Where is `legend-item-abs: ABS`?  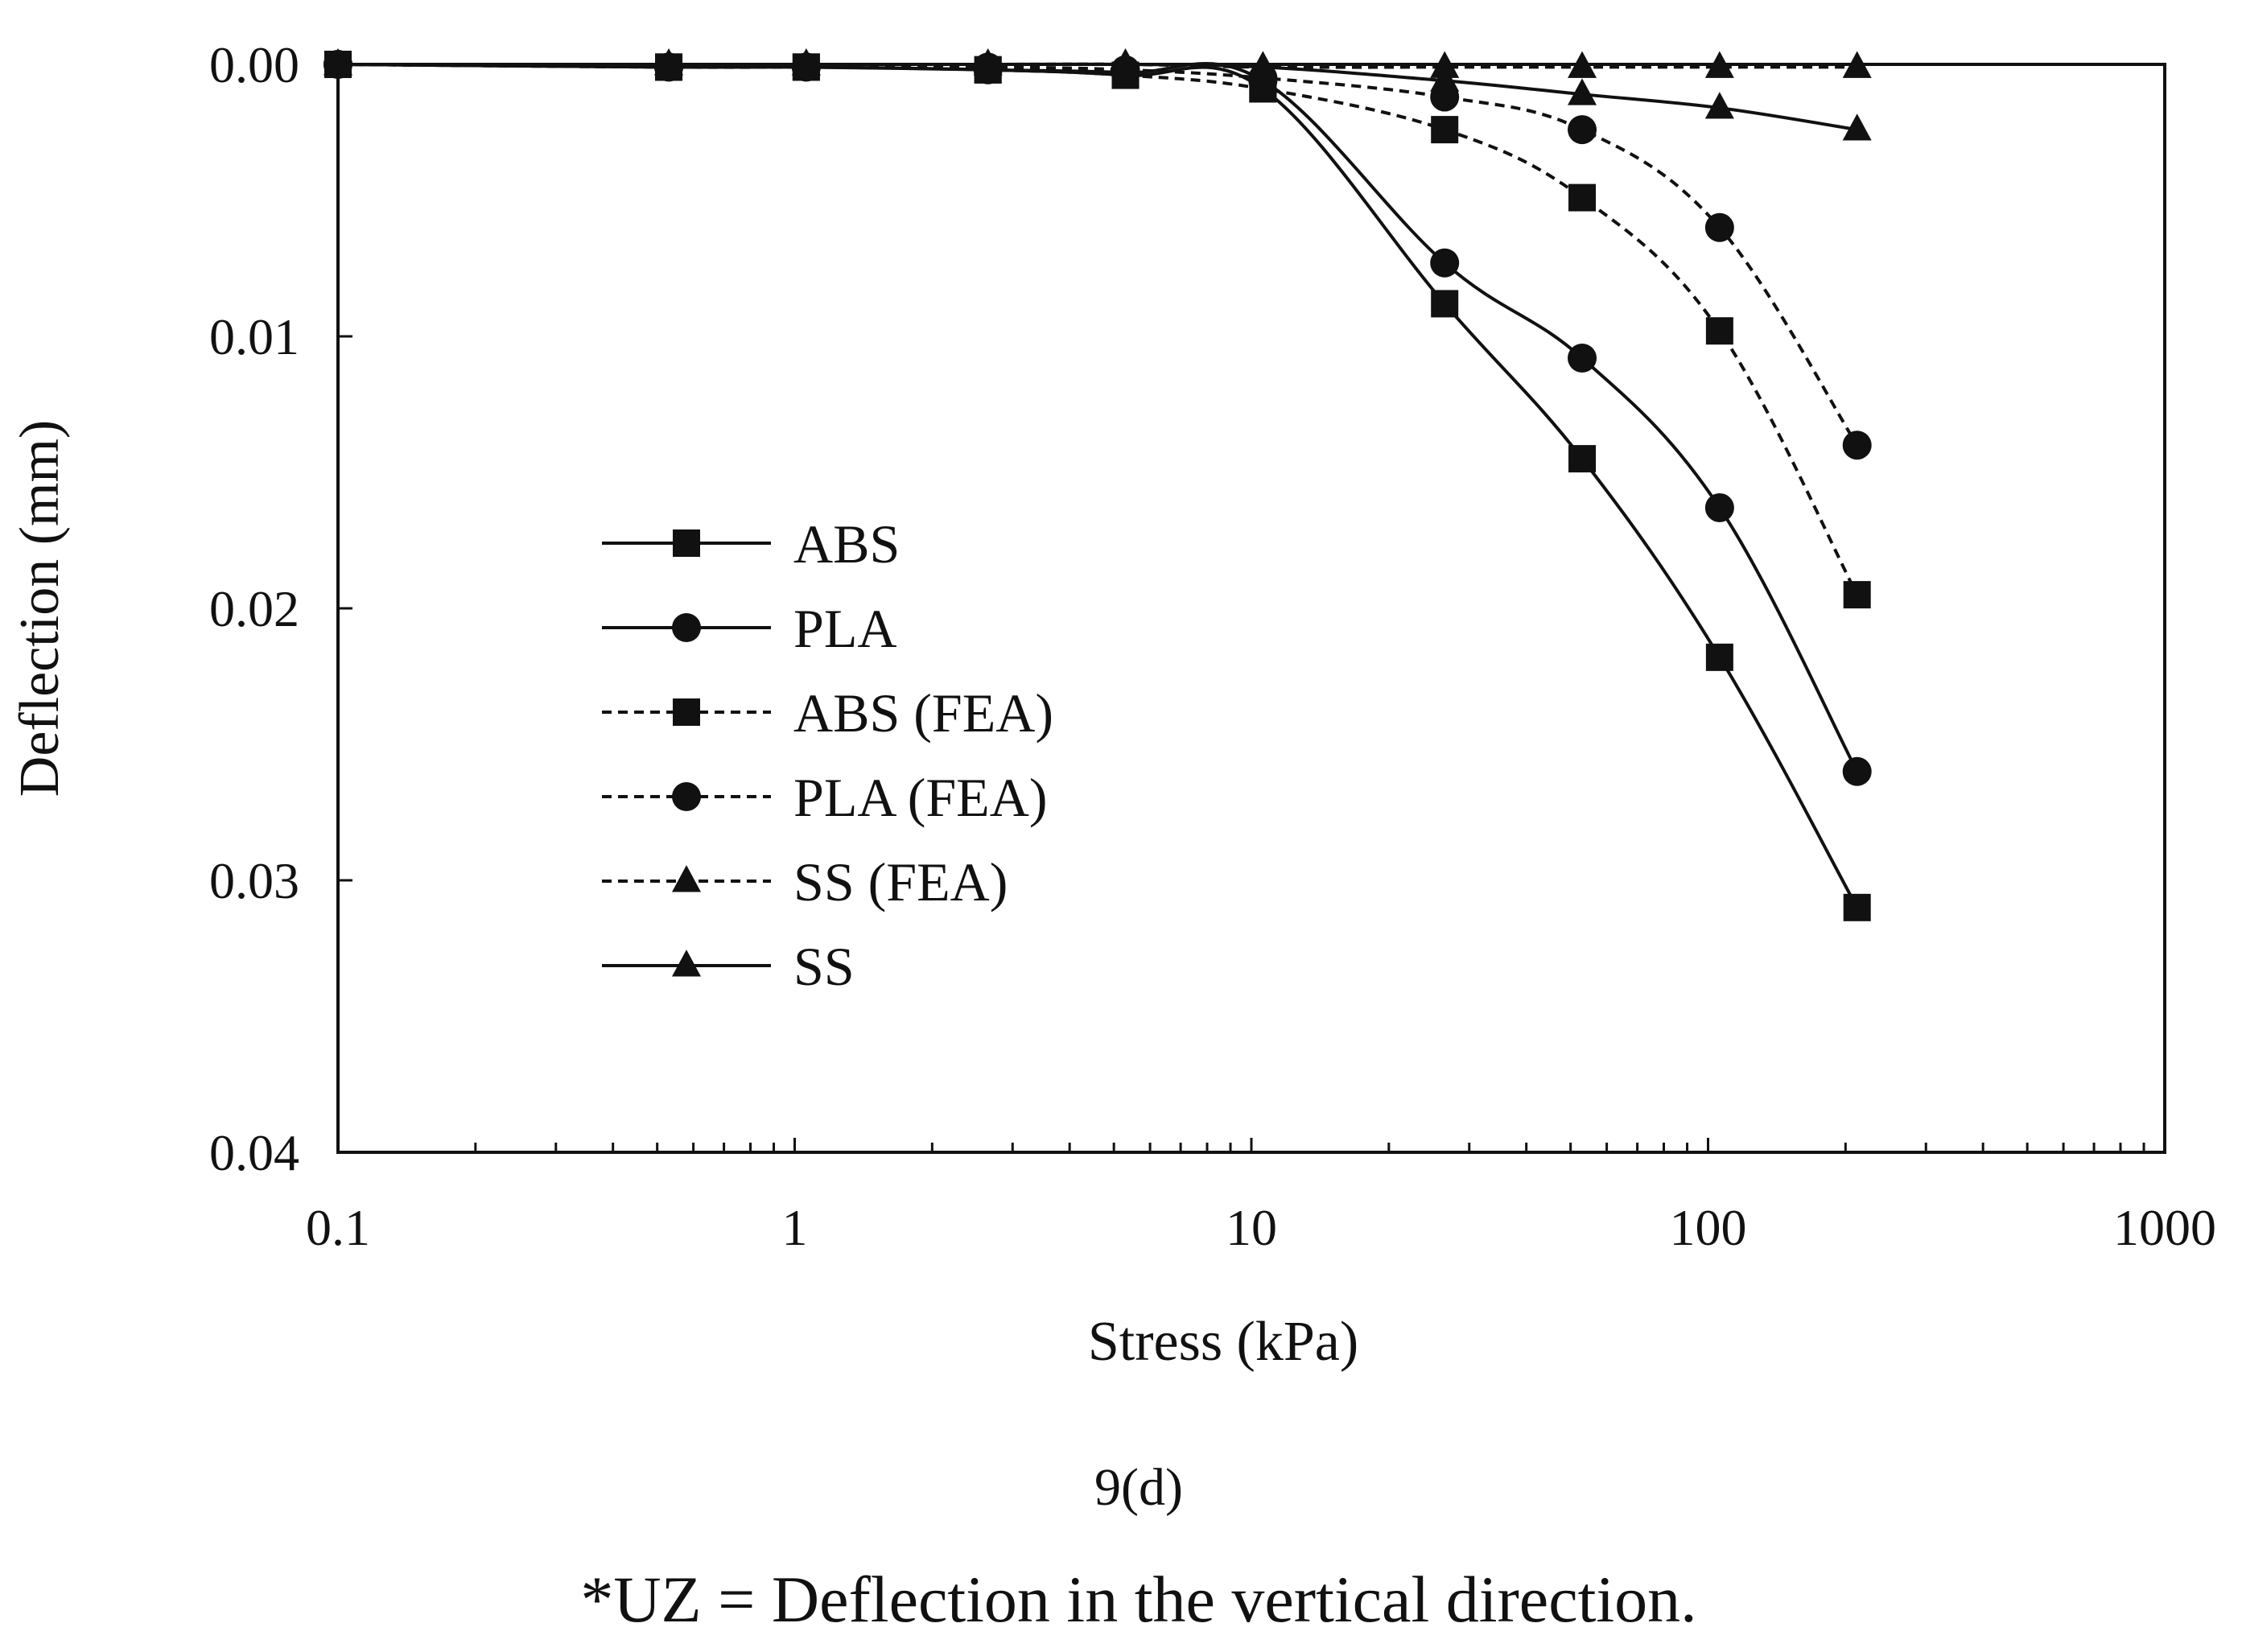
legend-item-abs: ABS is located at coordinates (751, 544).